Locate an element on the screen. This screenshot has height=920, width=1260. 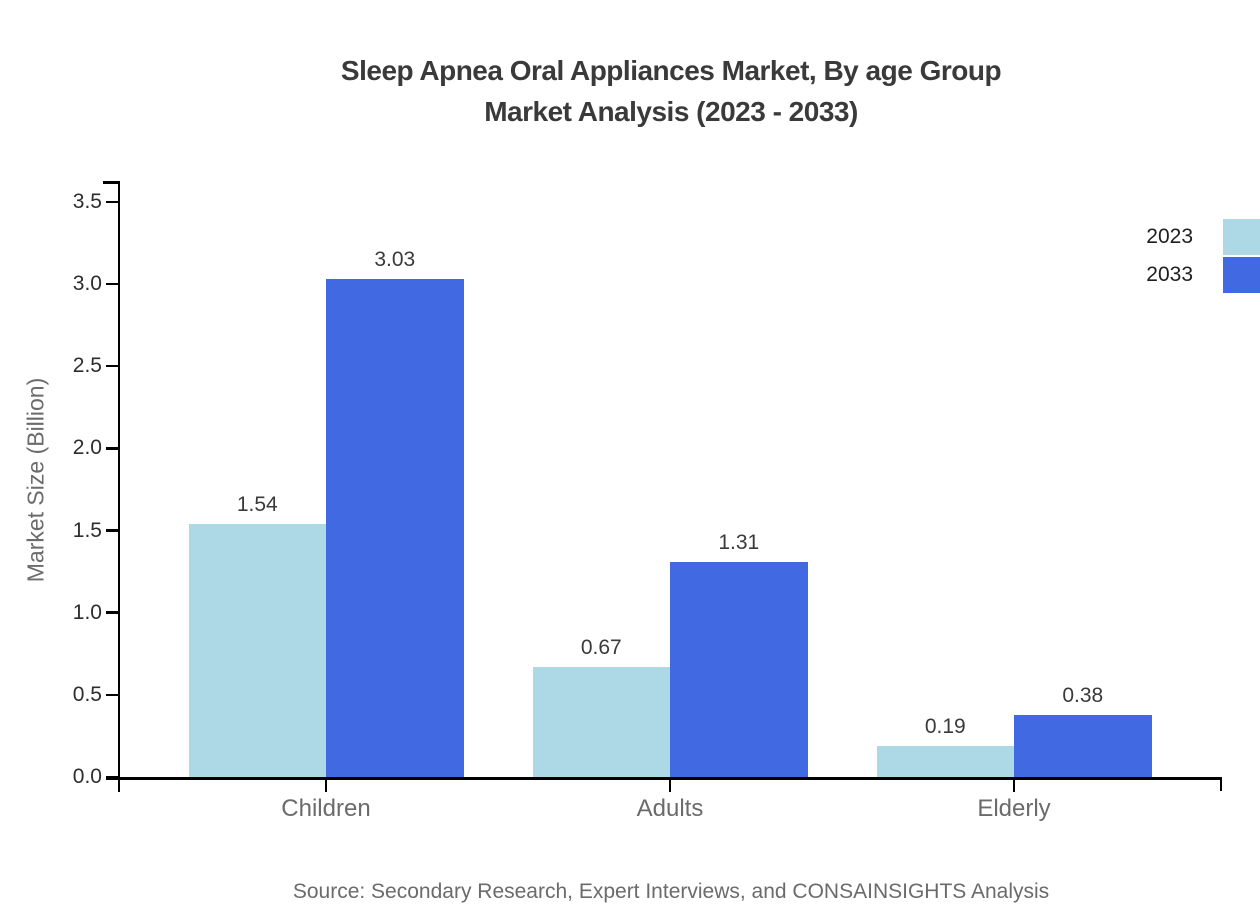
legend-swatch-2033 is located at coordinates (1241, 275).